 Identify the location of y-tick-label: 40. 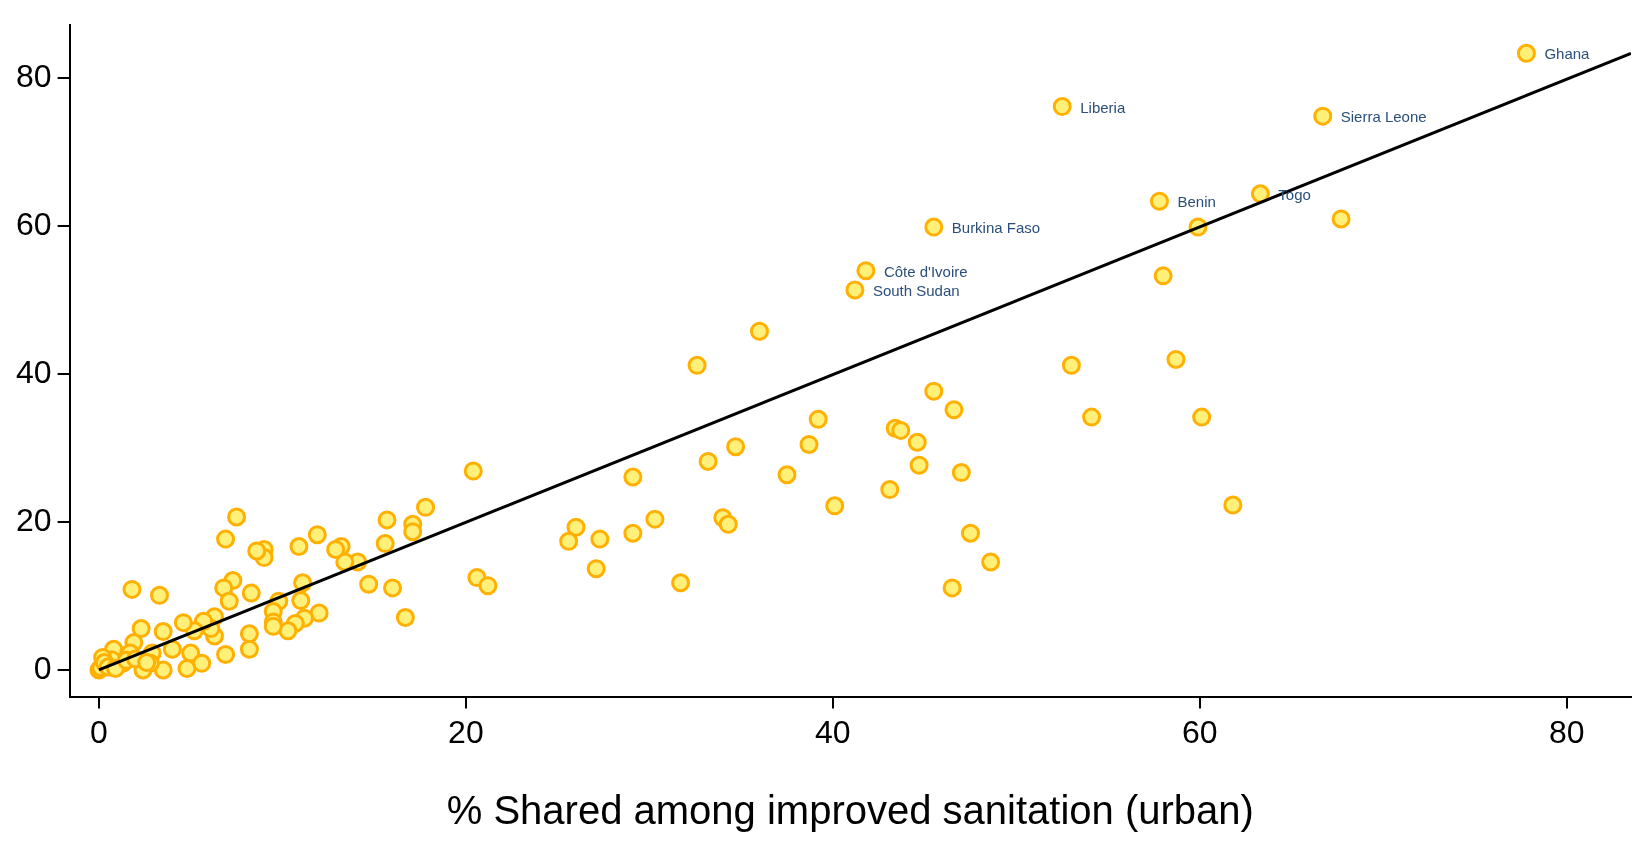
(34, 372).